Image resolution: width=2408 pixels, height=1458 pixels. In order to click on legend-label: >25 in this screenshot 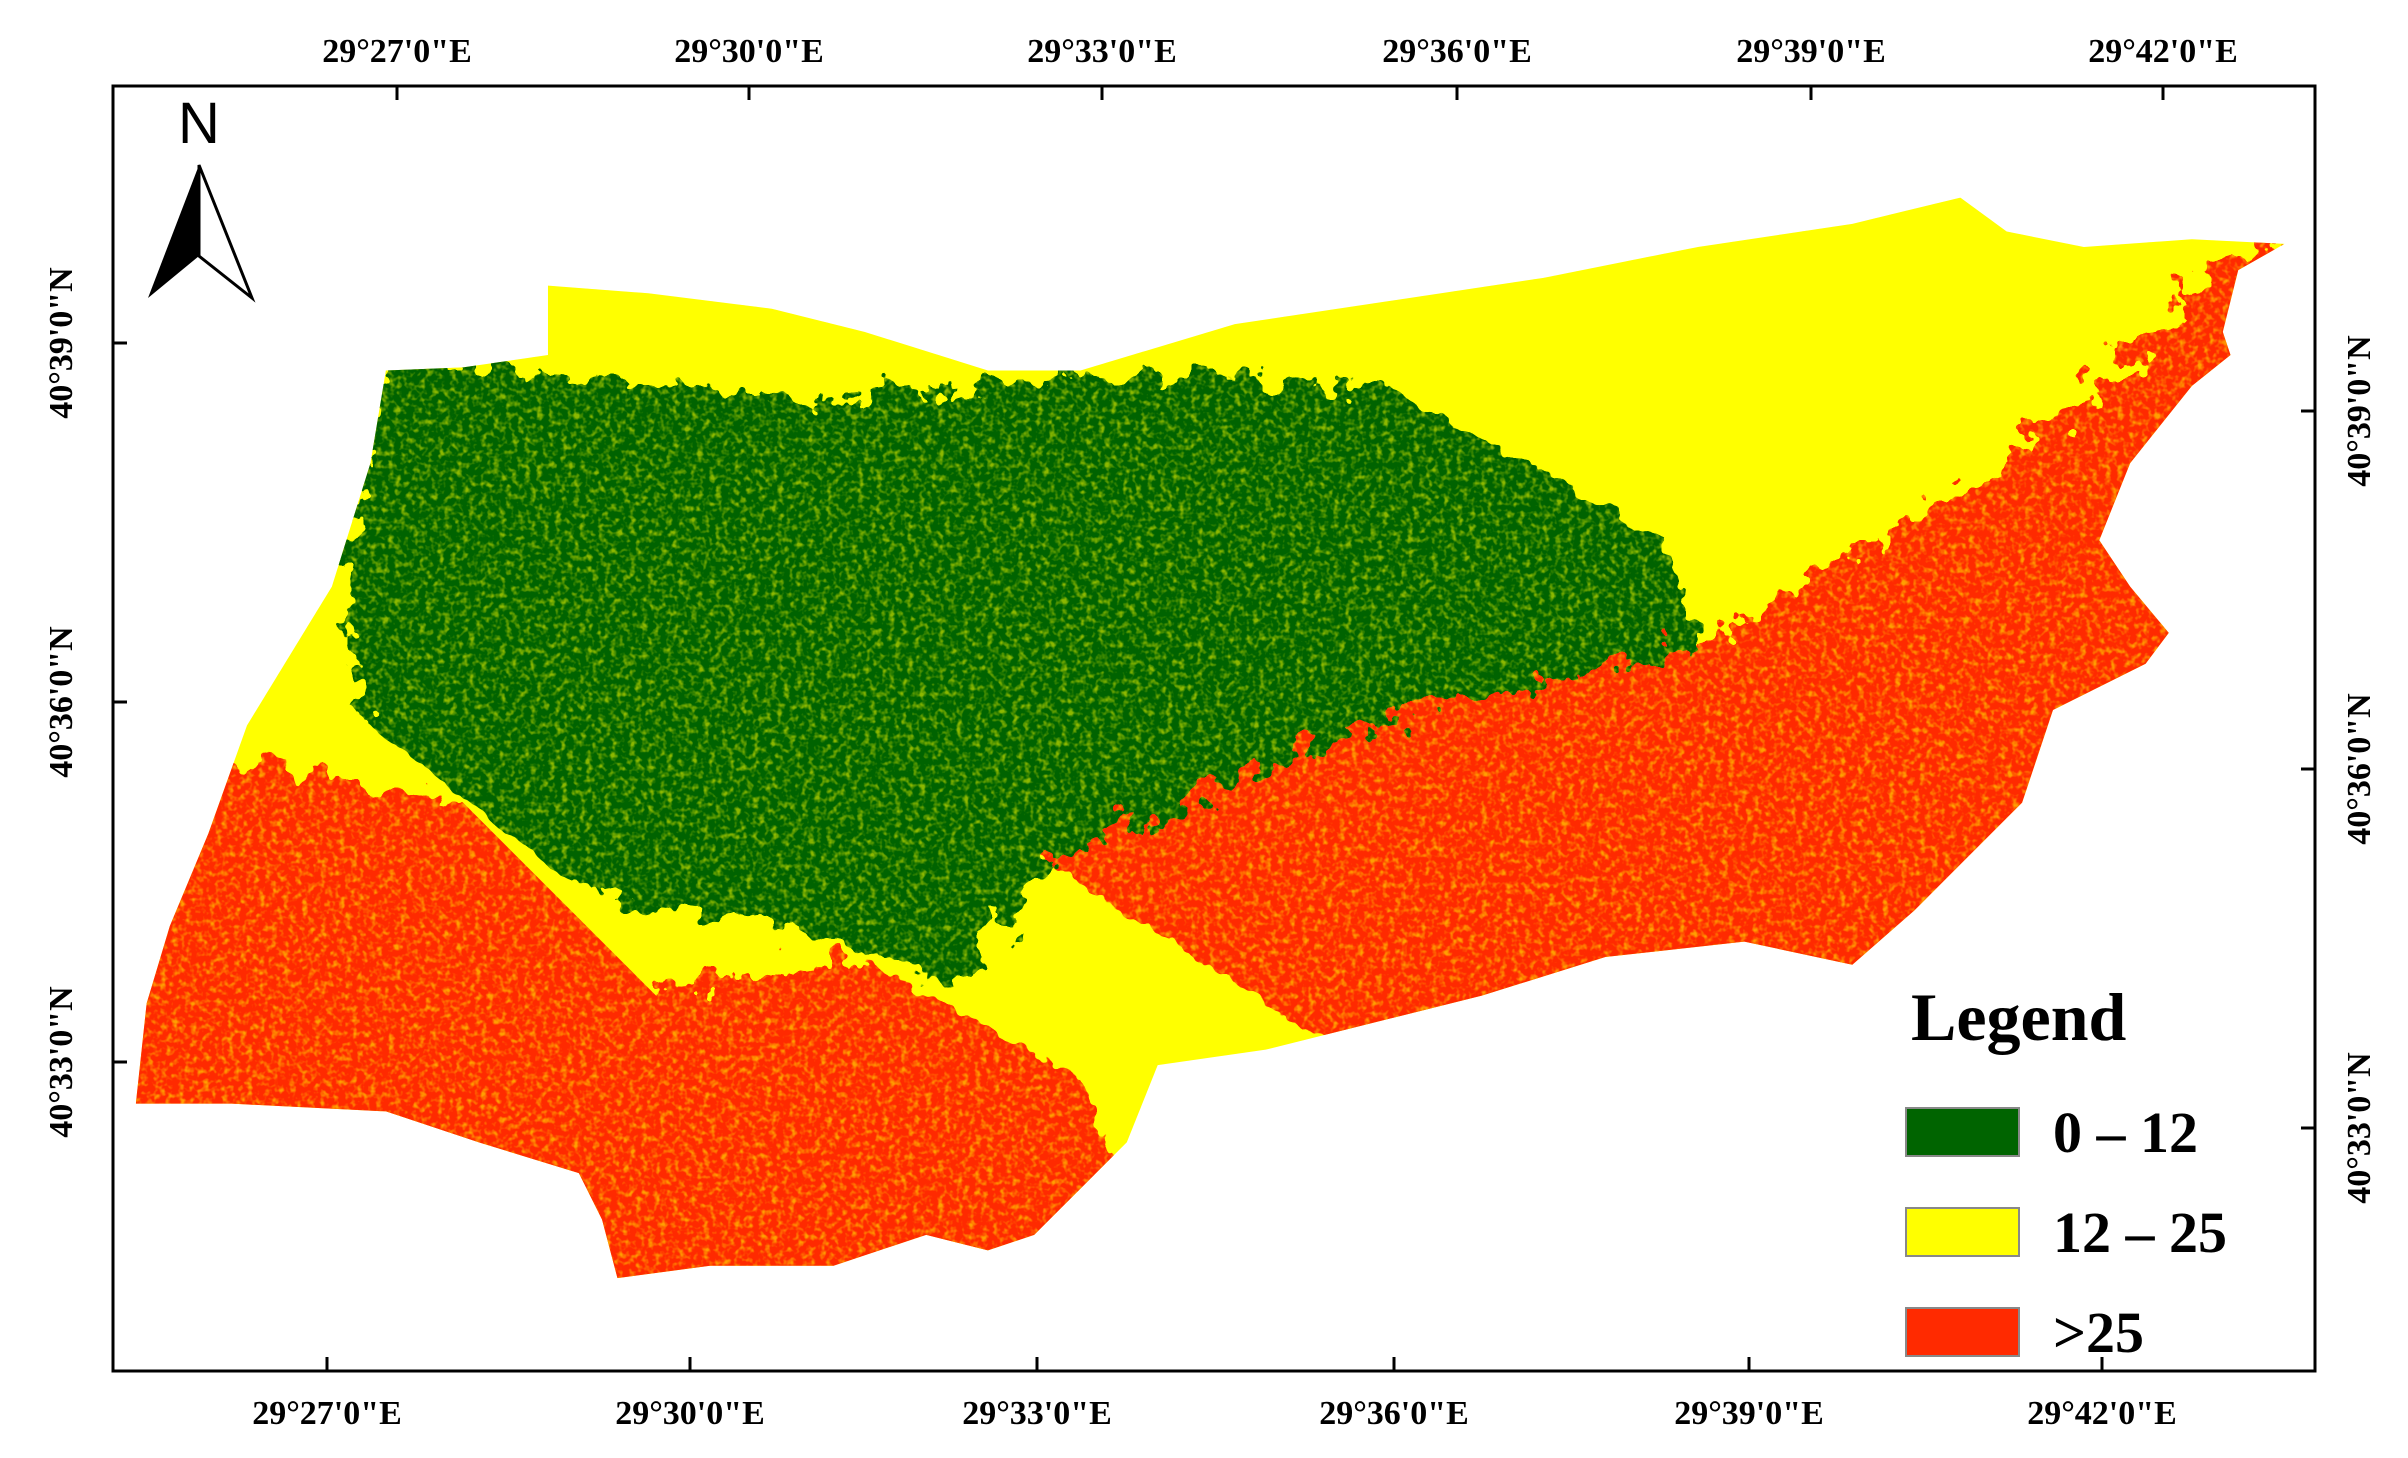, I will do `click(2098, 1332)`.